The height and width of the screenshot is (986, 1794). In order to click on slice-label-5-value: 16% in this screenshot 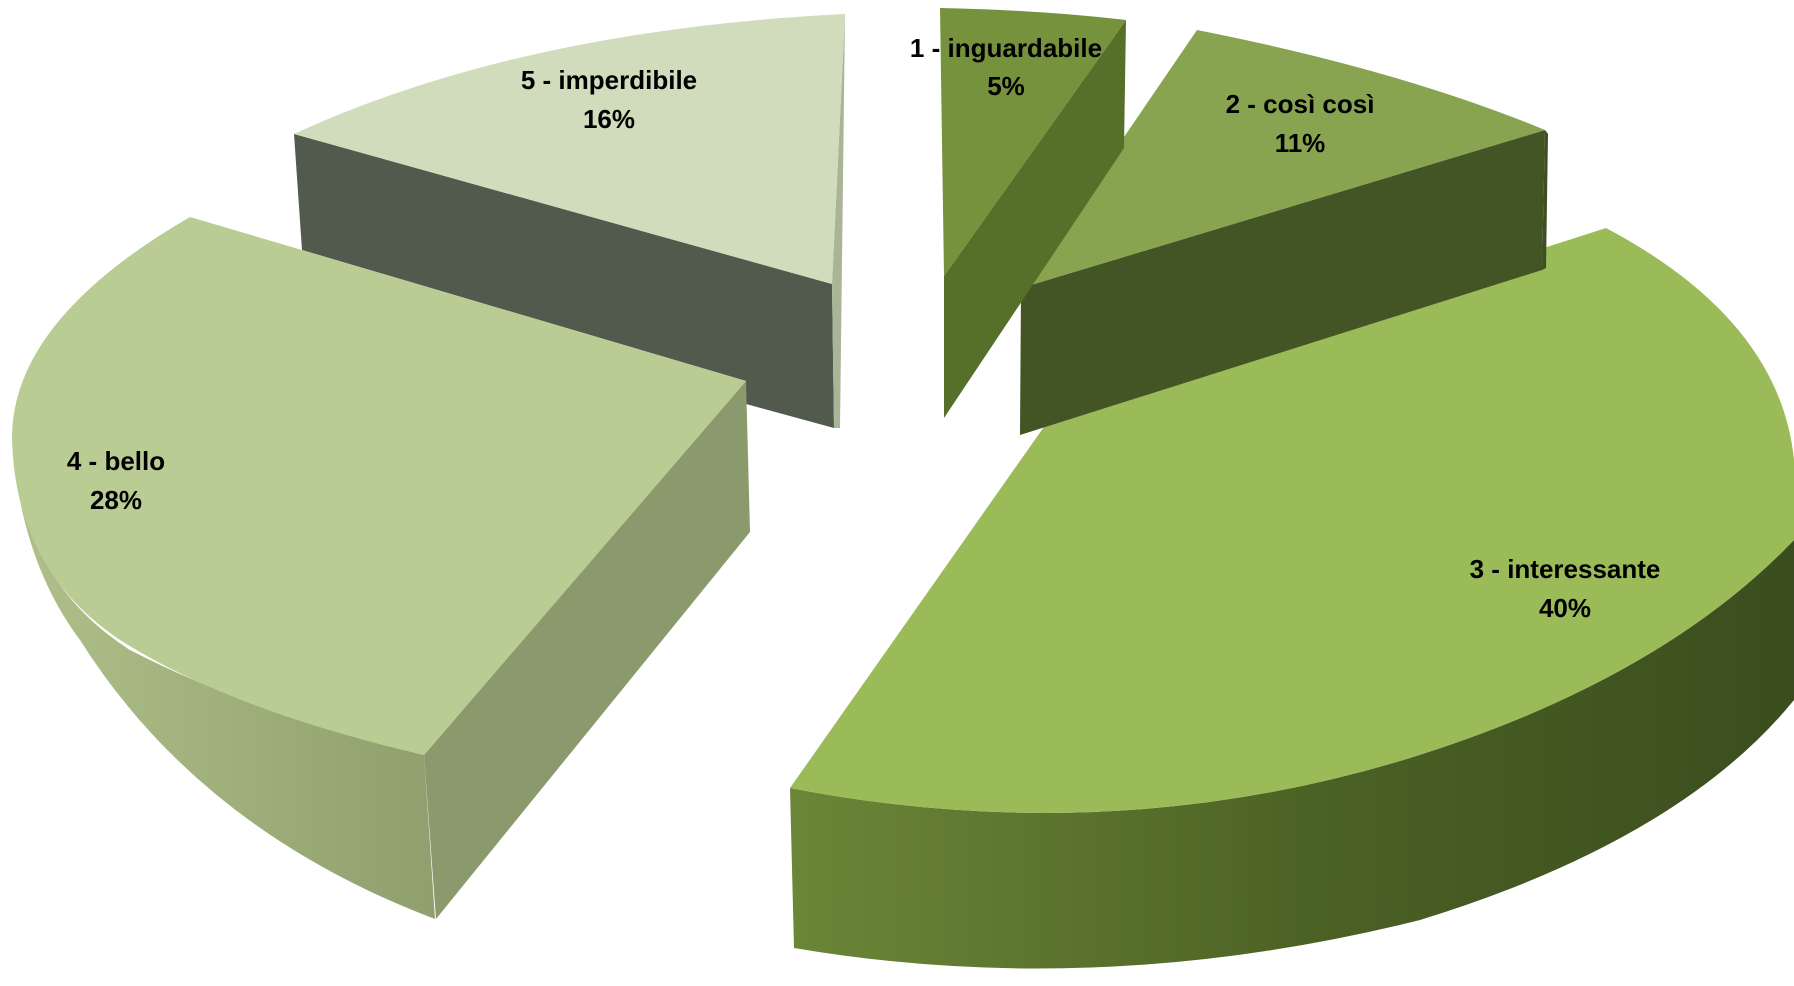, I will do `click(609, 119)`.